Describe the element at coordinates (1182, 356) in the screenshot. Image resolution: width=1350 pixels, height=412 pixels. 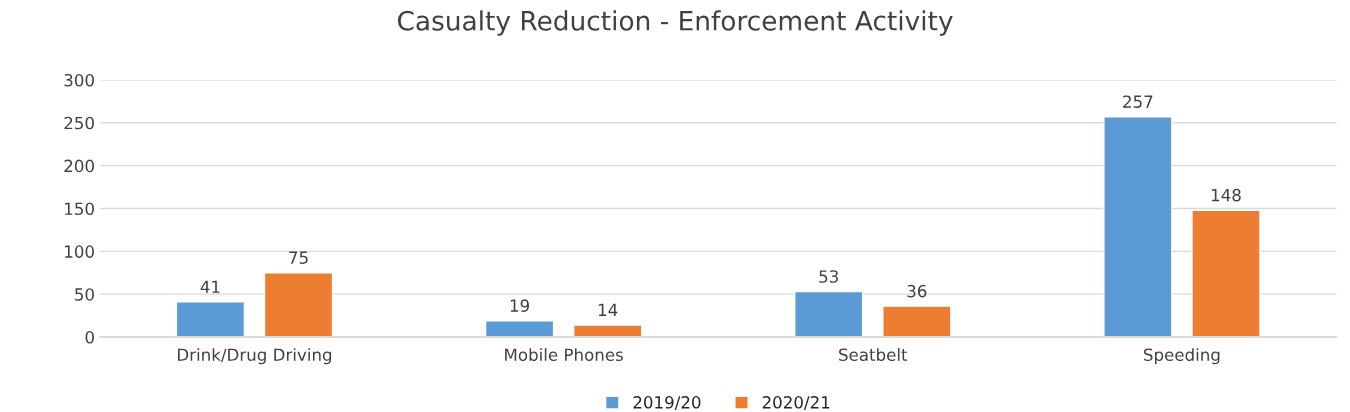
I see `x-tick-label: Speeding` at that location.